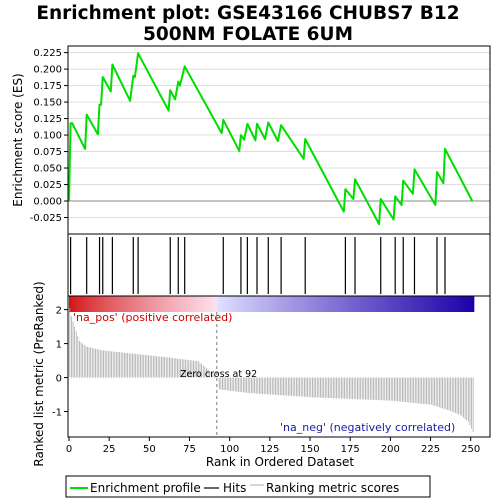 Image resolution: width=500 pixels, height=500 pixels. Describe the element at coordinates (234, 488) in the screenshot. I see `legend-hits-label: Hits` at that location.